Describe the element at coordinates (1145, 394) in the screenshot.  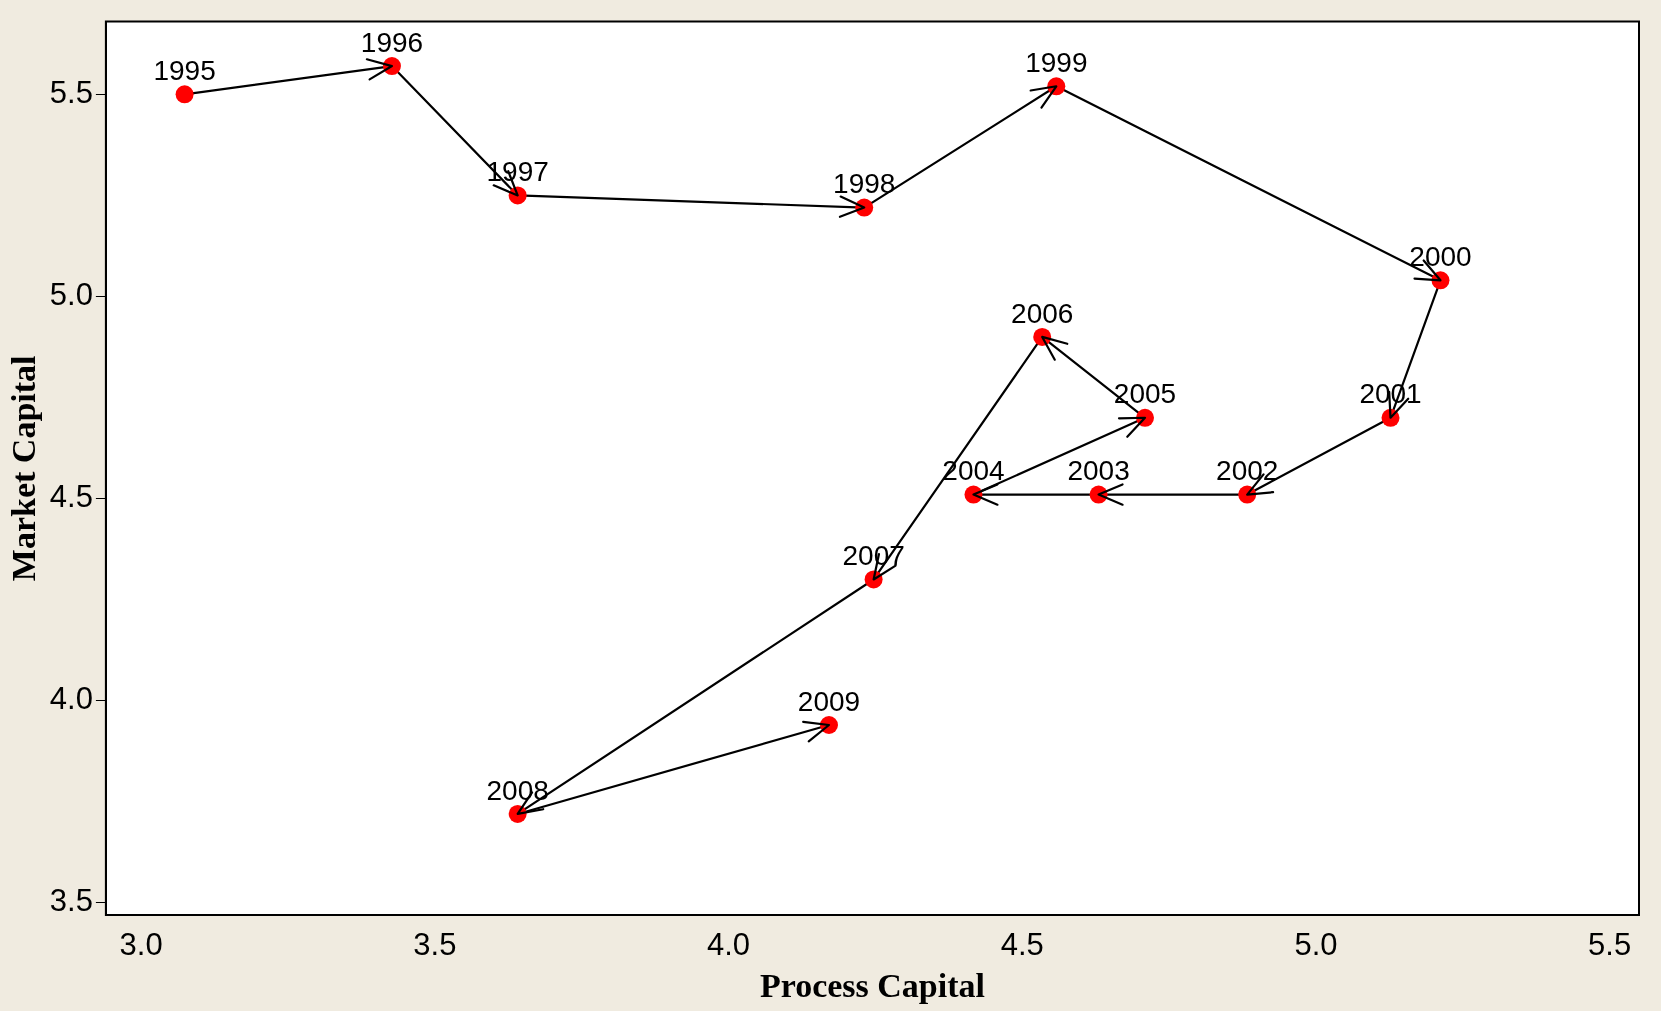
I see `annotation: 2005` at that location.